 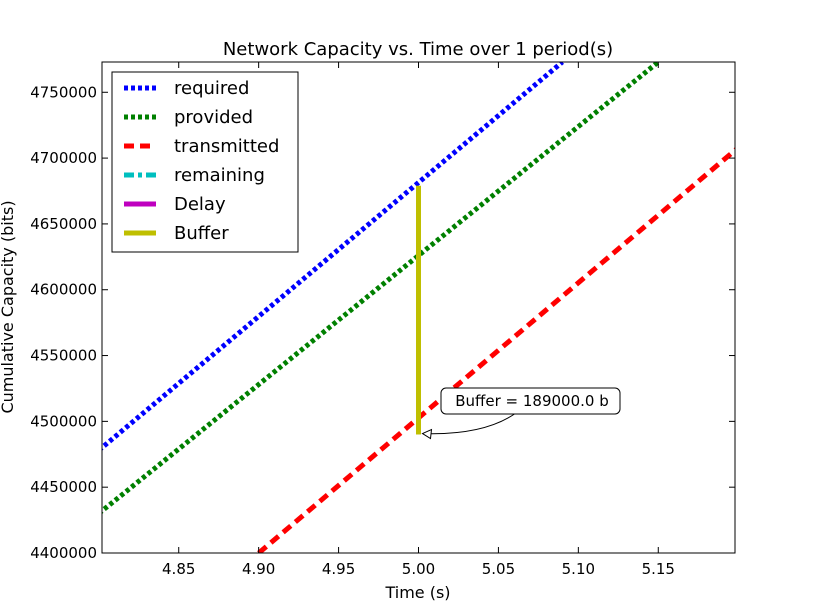 What do you see at coordinates (63, 224) in the screenshot?
I see `y-tick-label: 4650000` at bounding box center [63, 224].